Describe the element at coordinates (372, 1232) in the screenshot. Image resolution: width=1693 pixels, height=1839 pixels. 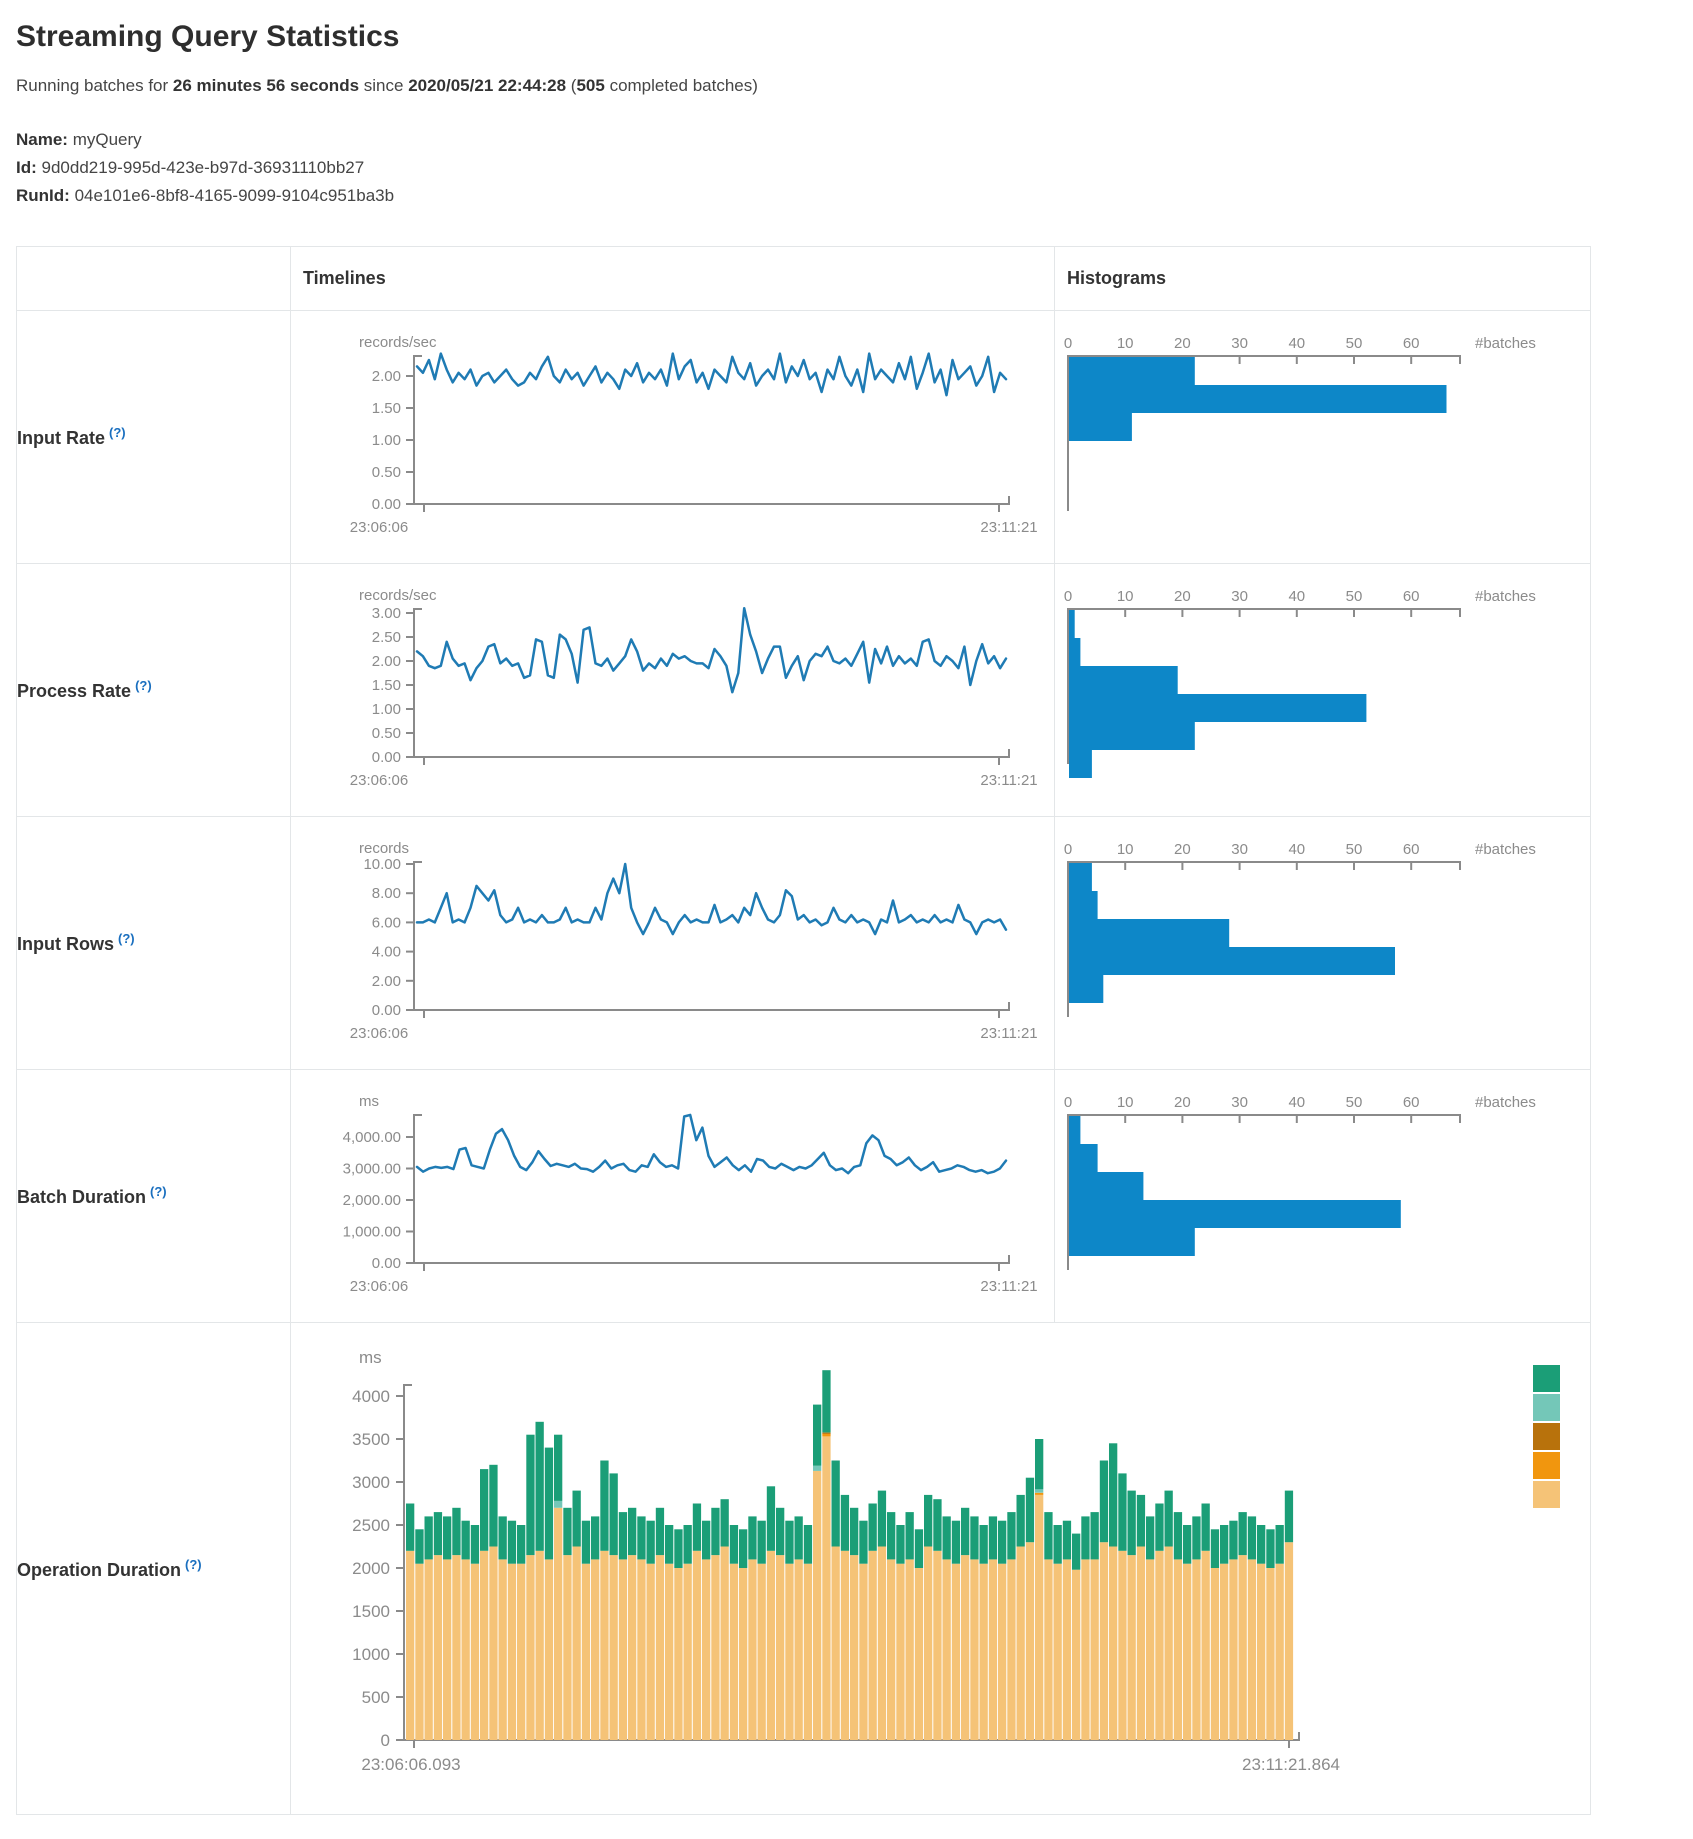
I see `svg-text: 1,000.00` at that location.